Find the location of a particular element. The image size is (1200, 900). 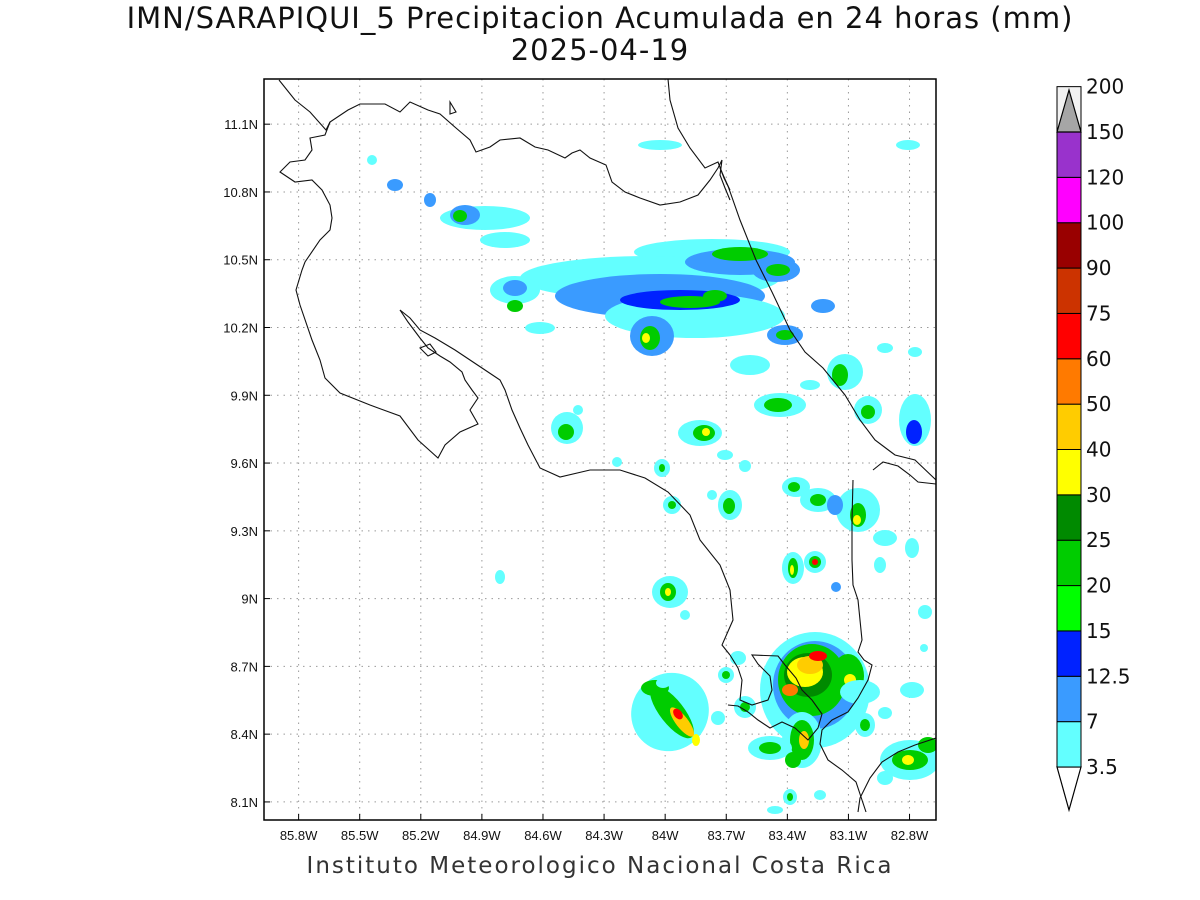

x-tick-label: 82.8W is located at coordinates (910, 835).